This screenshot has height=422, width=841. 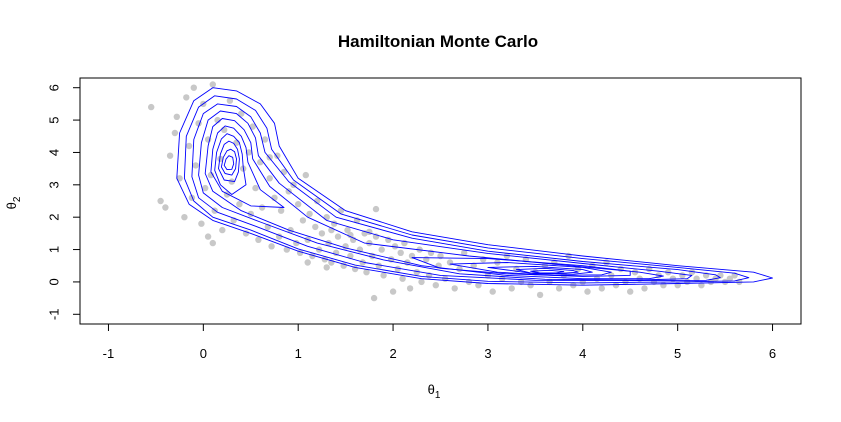 I want to click on x-tick-label: -1, so click(x=109, y=353).